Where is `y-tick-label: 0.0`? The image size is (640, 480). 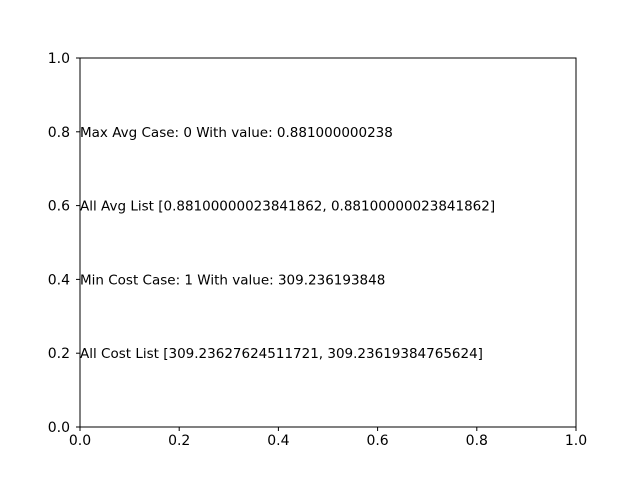
y-tick-label: 0.0 is located at coordinates (59, 428).